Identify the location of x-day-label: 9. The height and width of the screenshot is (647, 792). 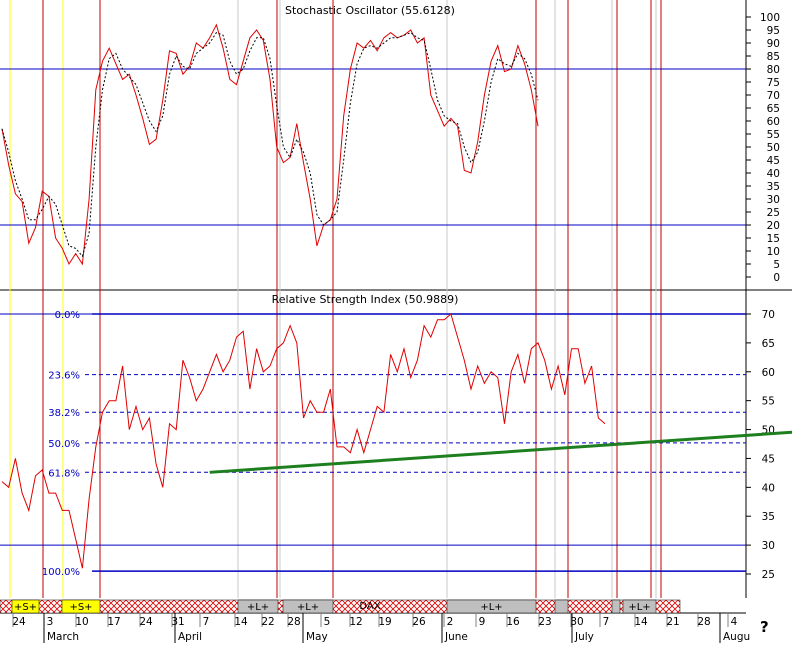
(482, 622).